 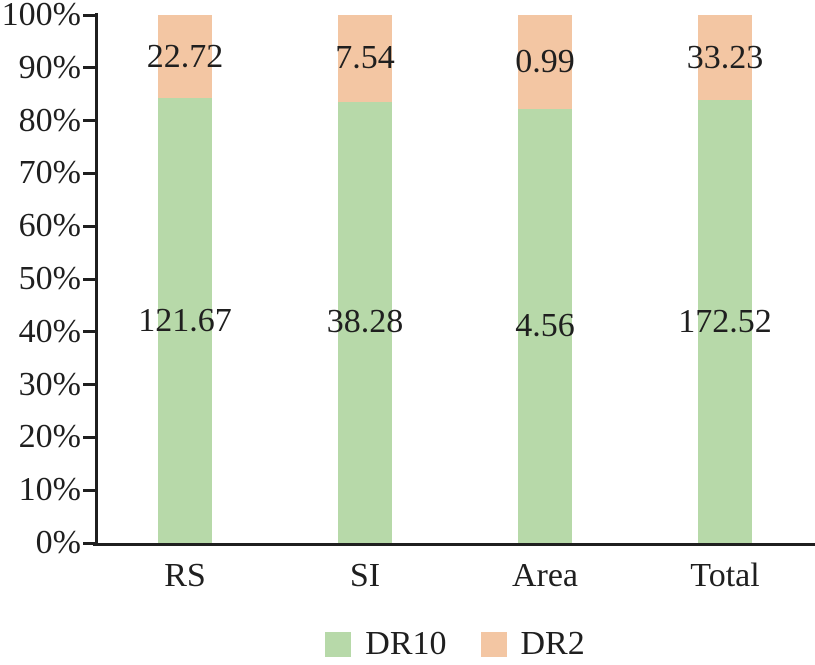 What do you see at coordinates (545, 575) in the screenshot?
I see `x-axis-label-area: Area` at bounding box center [545, 575].